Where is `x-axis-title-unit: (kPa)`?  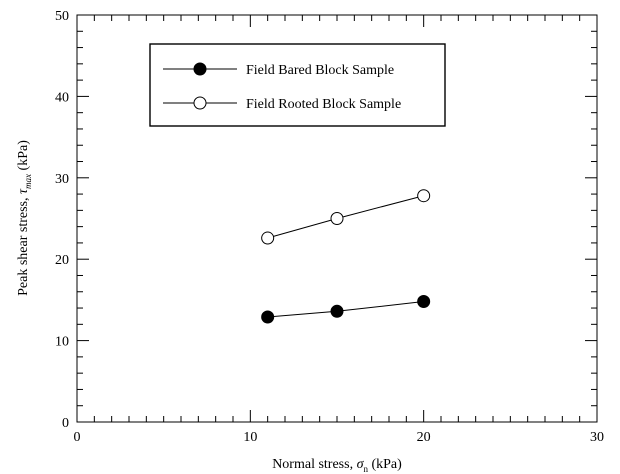
x-axis-title-unit: (kPa) is located at coordinates (385, 464).